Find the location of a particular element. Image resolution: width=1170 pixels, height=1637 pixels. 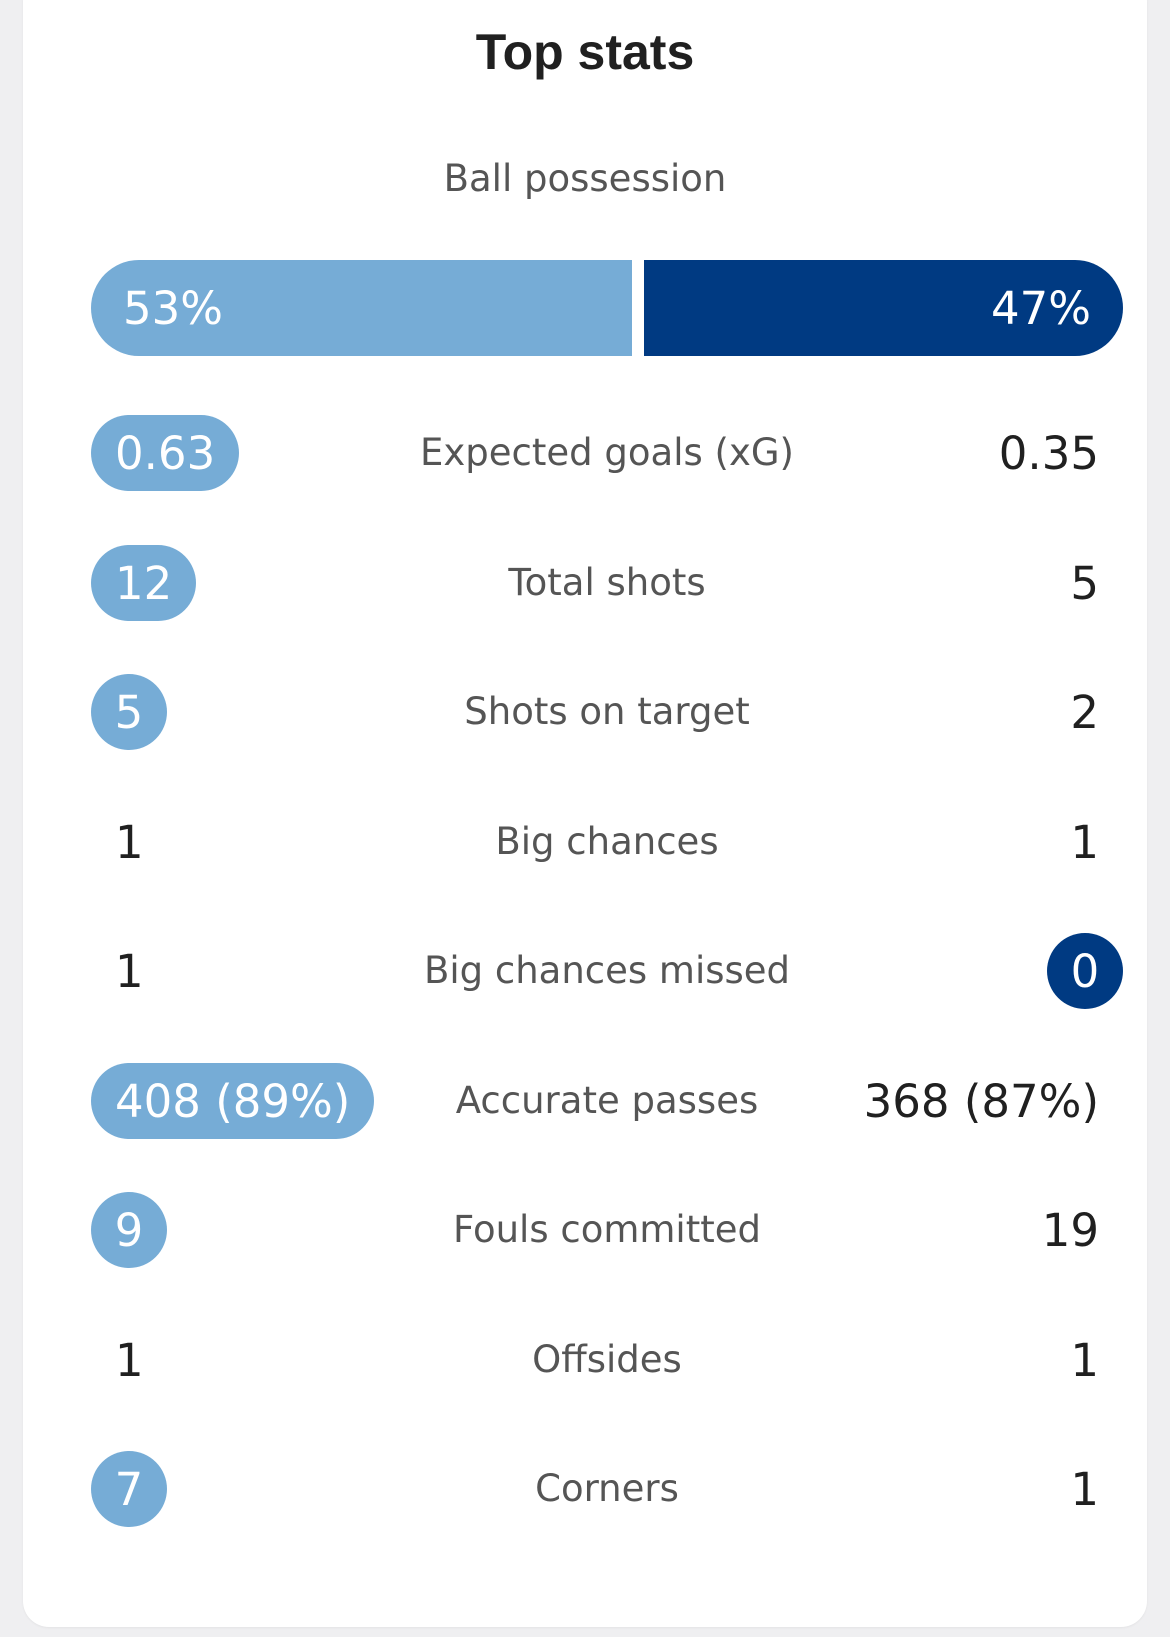

stat-row-fouls-committed: Fouls committed 9 19 is located at coordinates (607, 1230).